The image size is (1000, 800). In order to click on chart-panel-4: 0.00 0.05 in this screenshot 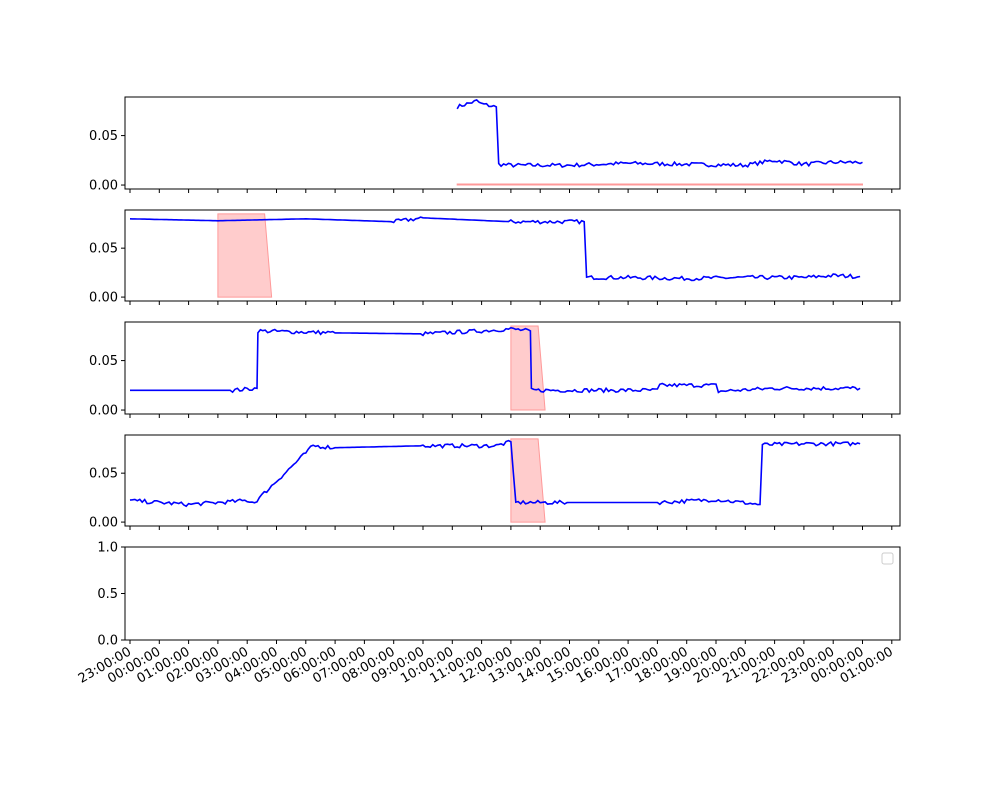, I will do `click(495, 482)`.